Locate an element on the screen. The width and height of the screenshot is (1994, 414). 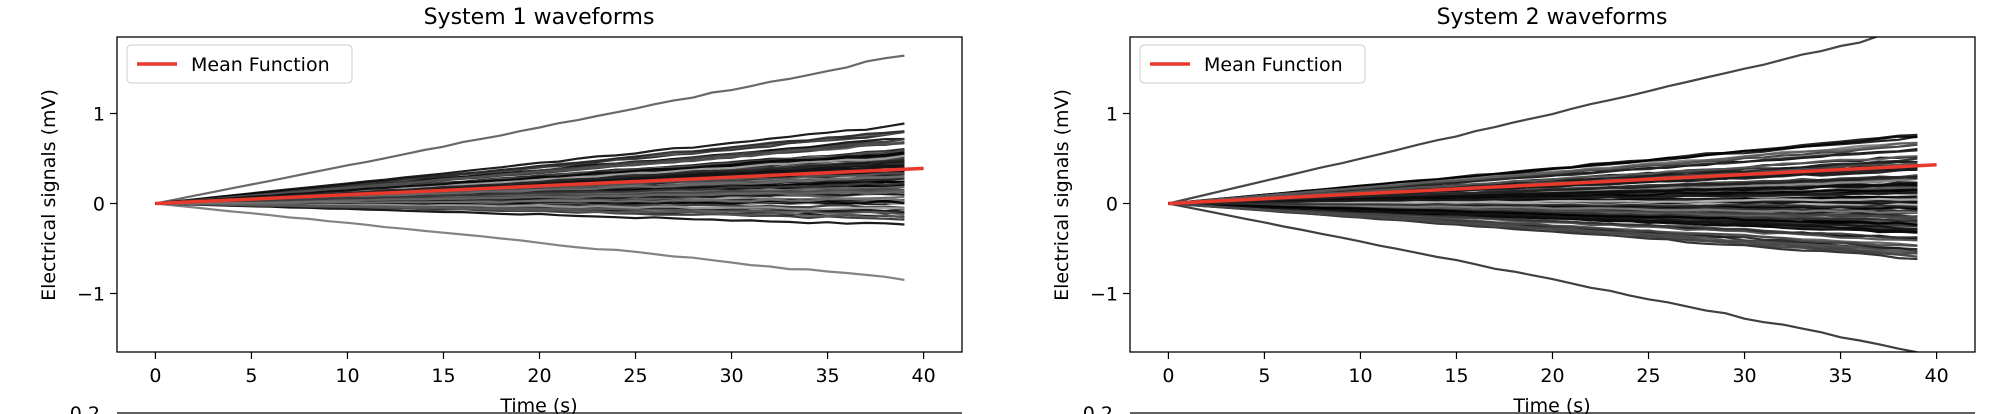
chart-title: System 1 waveforms is located at coordinates (539, 17).